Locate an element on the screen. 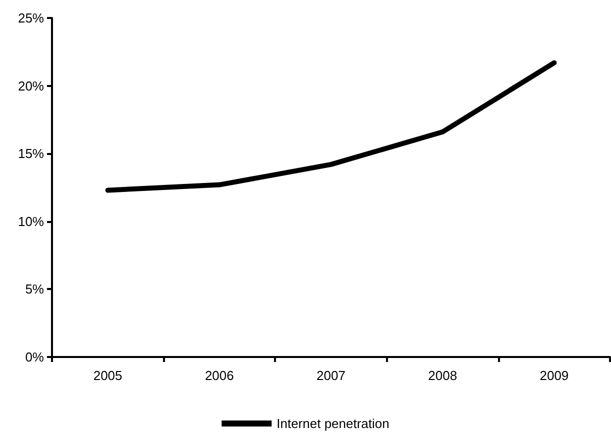 Image resolution: width=611 pixels, height=441 pixels. y-tick-label: 15% is located at coordinates (31, 154).